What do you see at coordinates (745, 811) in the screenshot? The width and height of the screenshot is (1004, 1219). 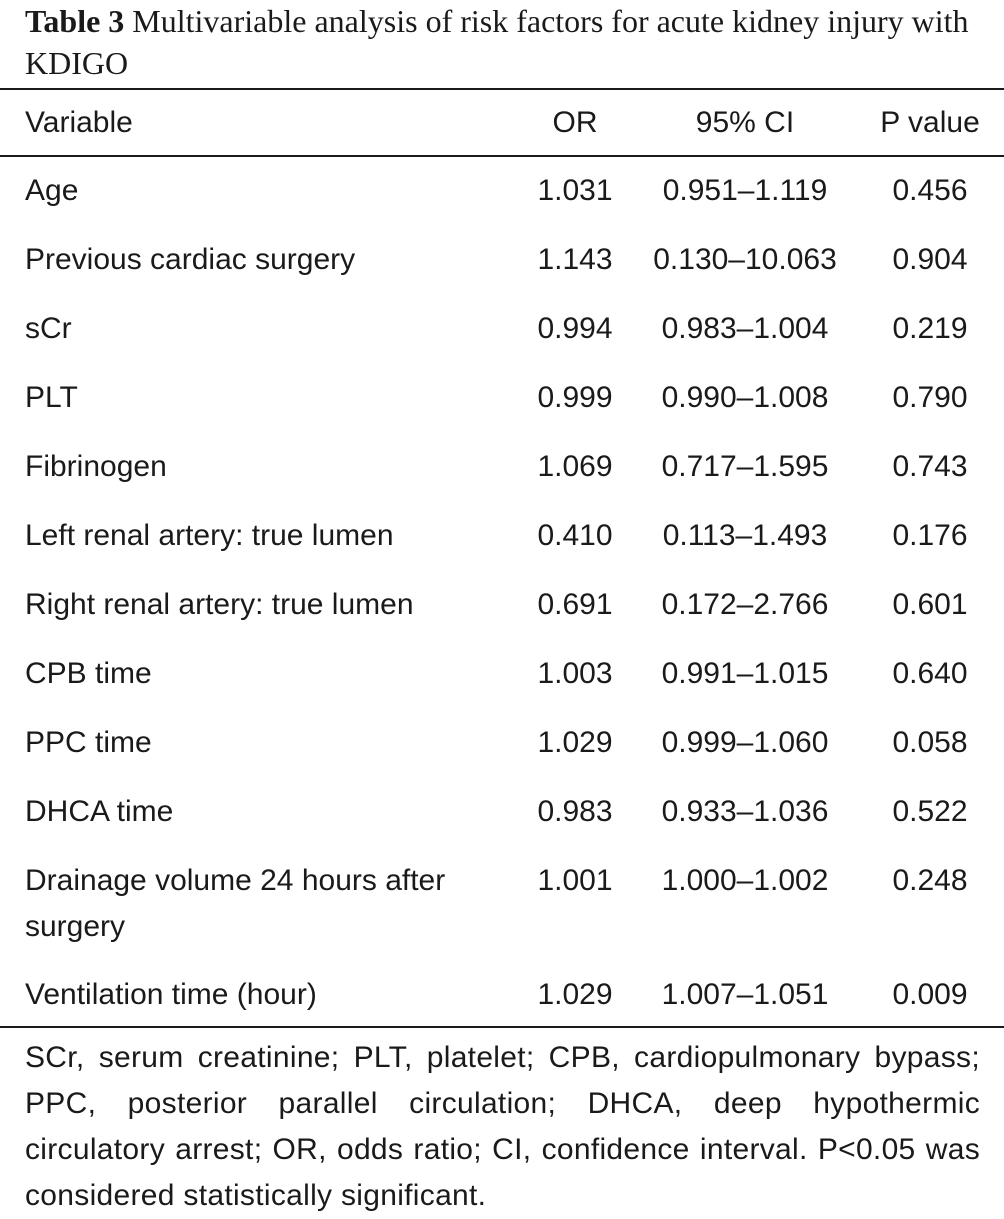 I see `ci-cell: 0.933–1.036` at bounding box center [745, 811].